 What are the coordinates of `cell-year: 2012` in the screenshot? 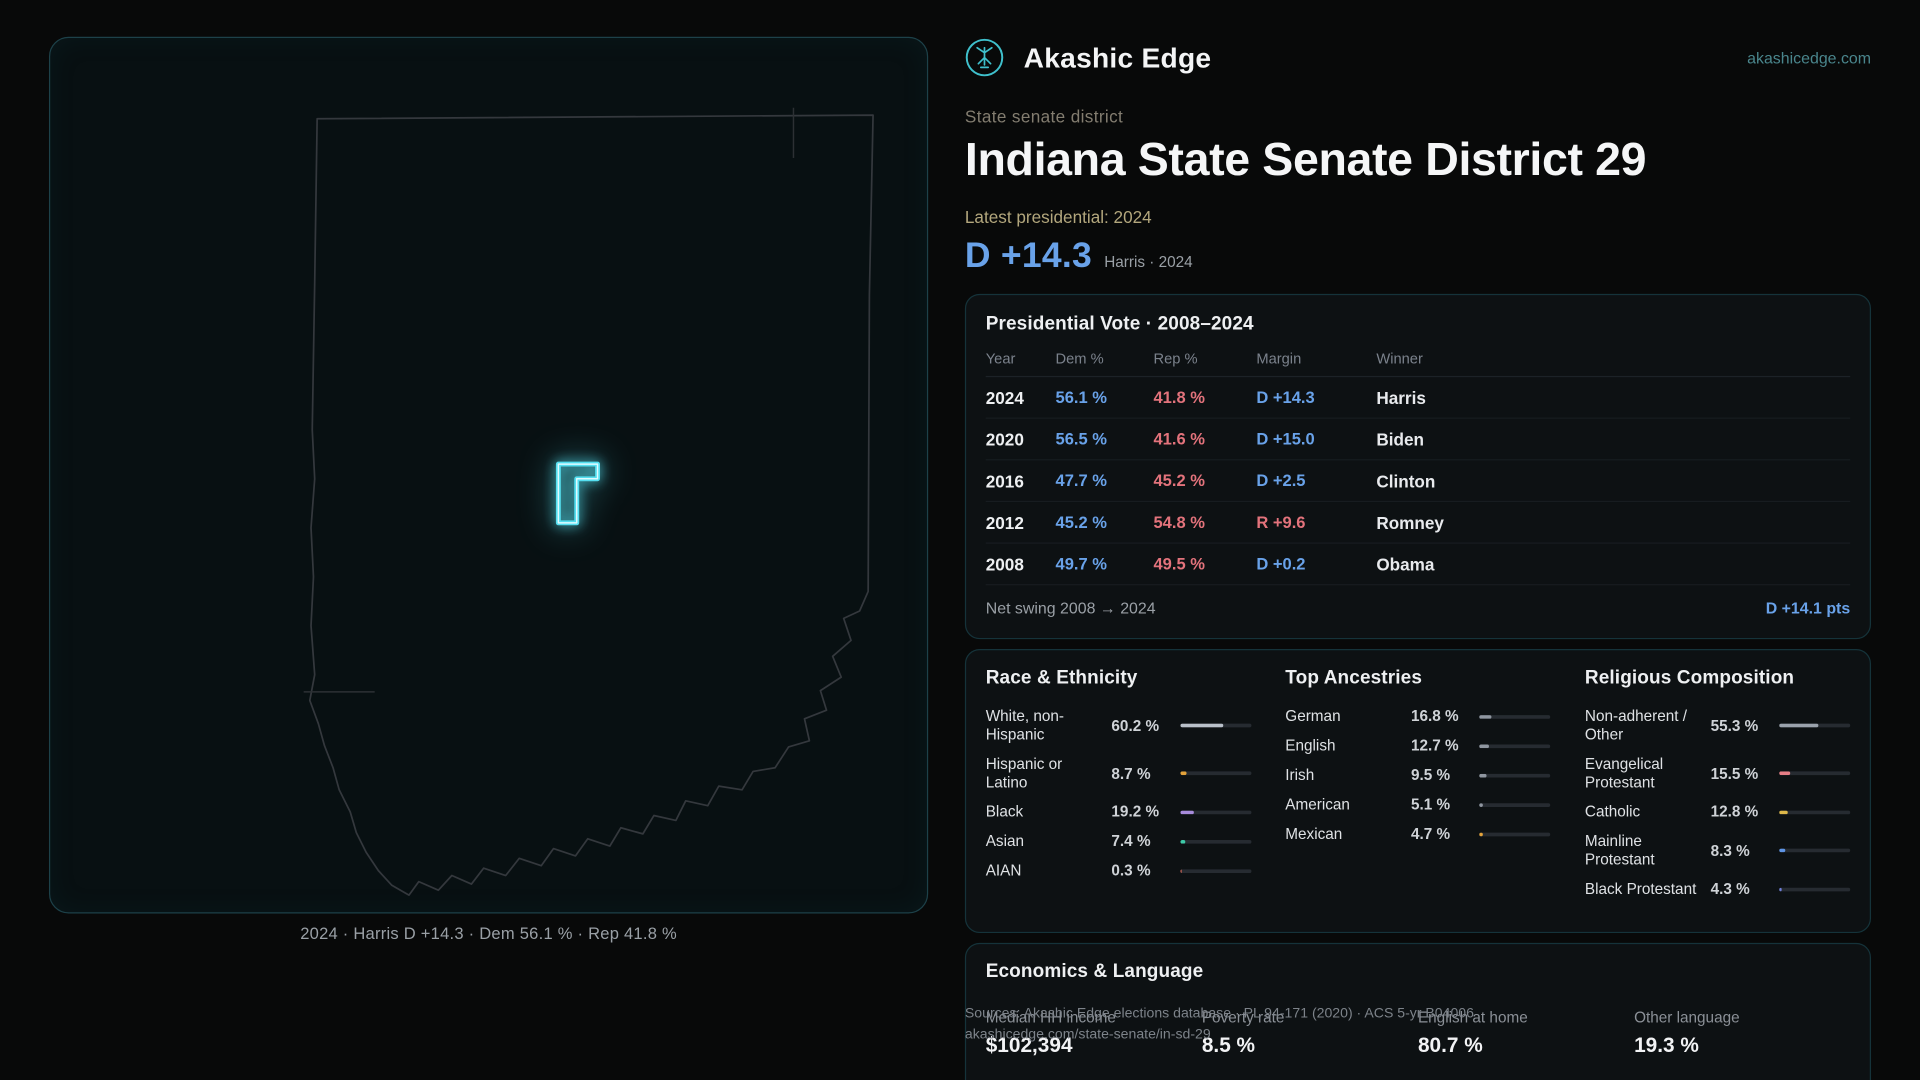 It's located at (1004, 522).